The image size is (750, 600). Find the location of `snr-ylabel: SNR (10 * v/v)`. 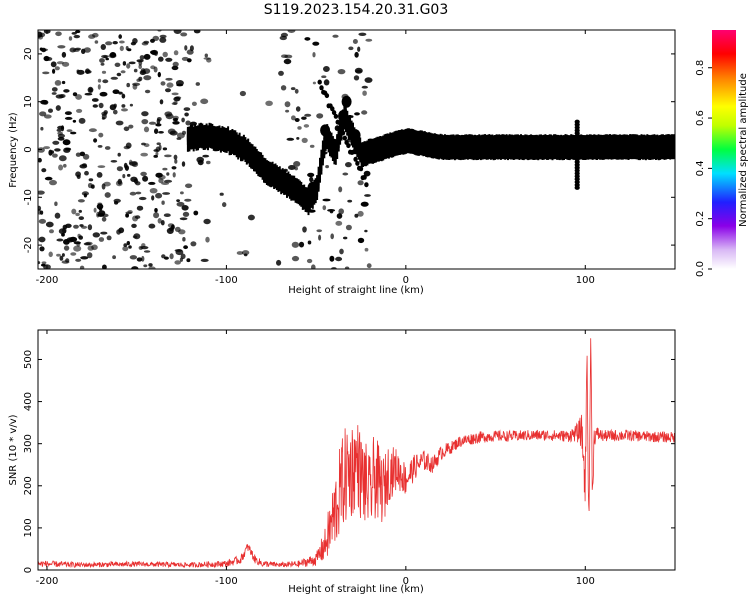

snr-ylabel: SNR (10 * v/v) is located at coordinates (13, 449).